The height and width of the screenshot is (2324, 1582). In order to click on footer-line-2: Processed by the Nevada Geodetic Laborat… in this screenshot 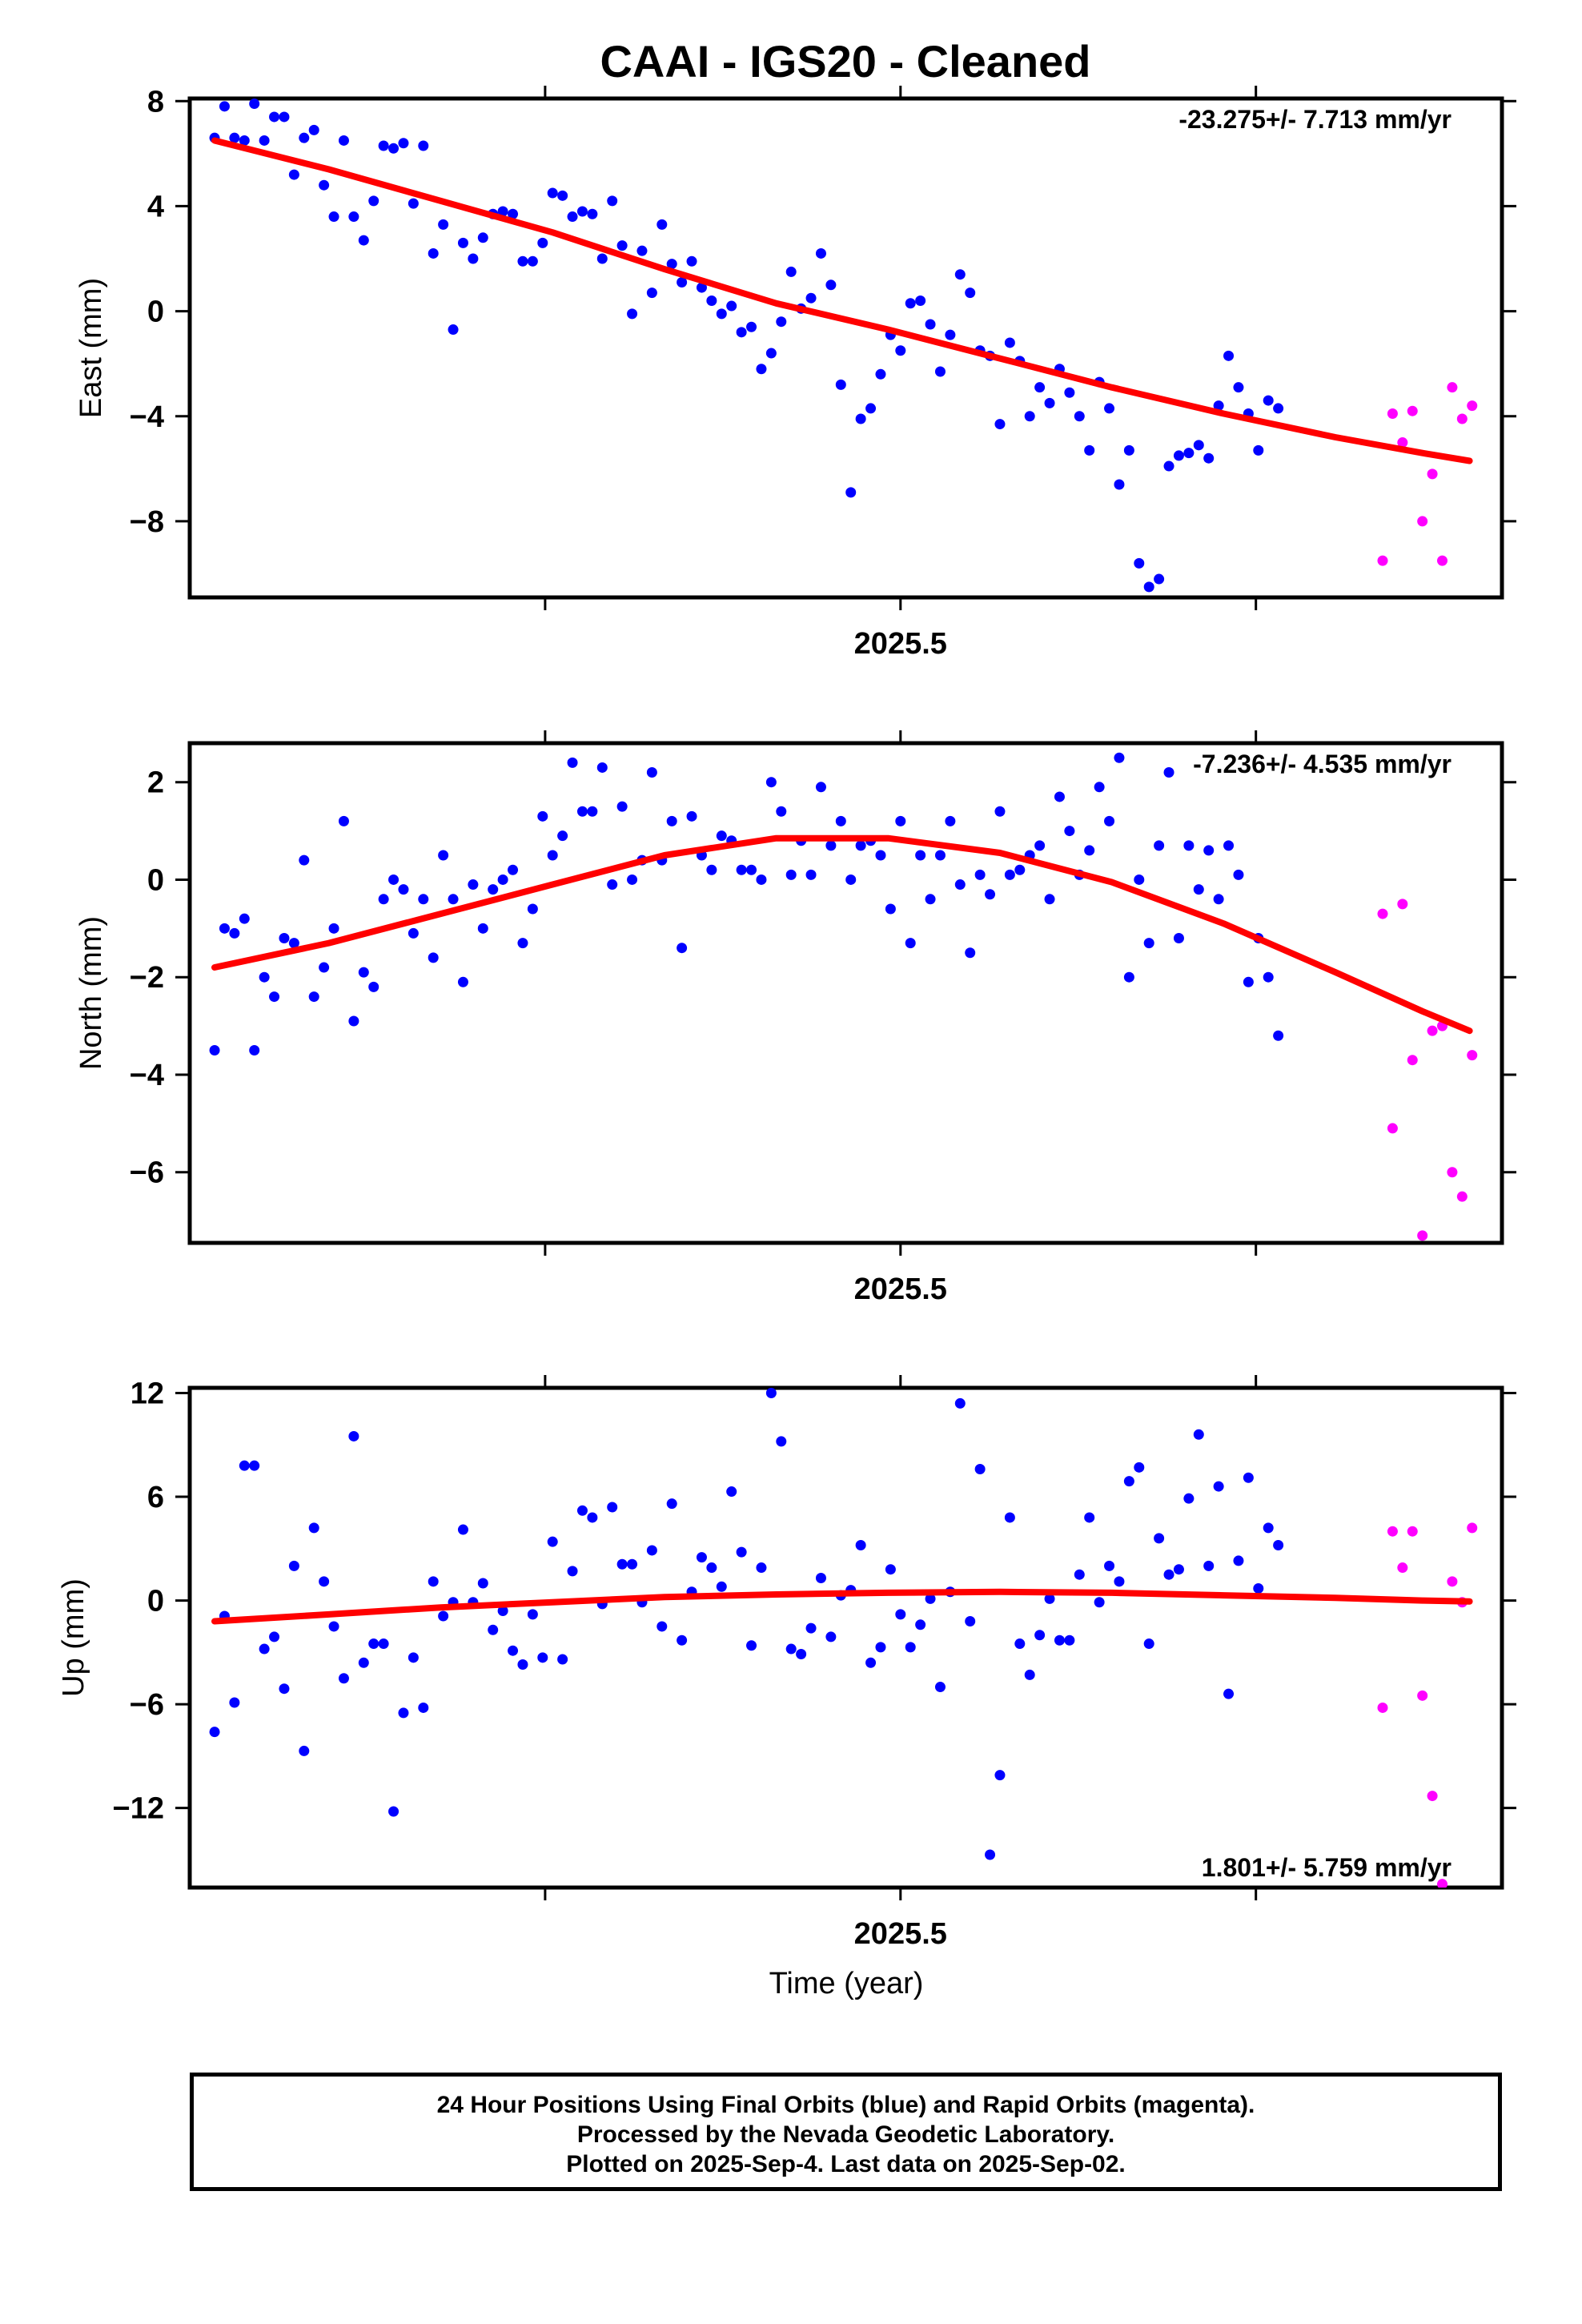, I will do `click(846, 2134)`.